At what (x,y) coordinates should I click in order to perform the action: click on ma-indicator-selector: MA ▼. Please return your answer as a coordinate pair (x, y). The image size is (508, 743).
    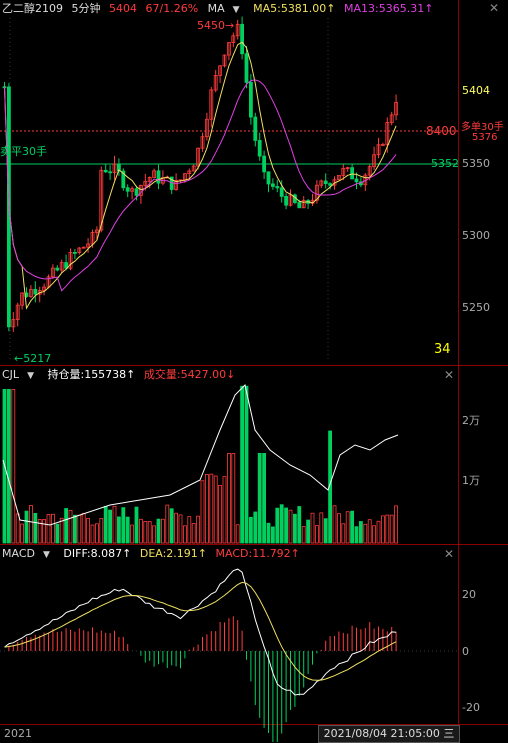
    Looking at the image, I should click on (226, 8).